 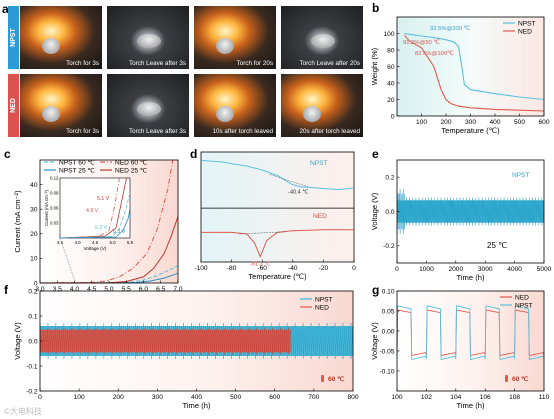 What do you see at coordinates (32, 391) in the screenshot?
I see `y-tick-label: -0.2` at bounding box center [32, 391].